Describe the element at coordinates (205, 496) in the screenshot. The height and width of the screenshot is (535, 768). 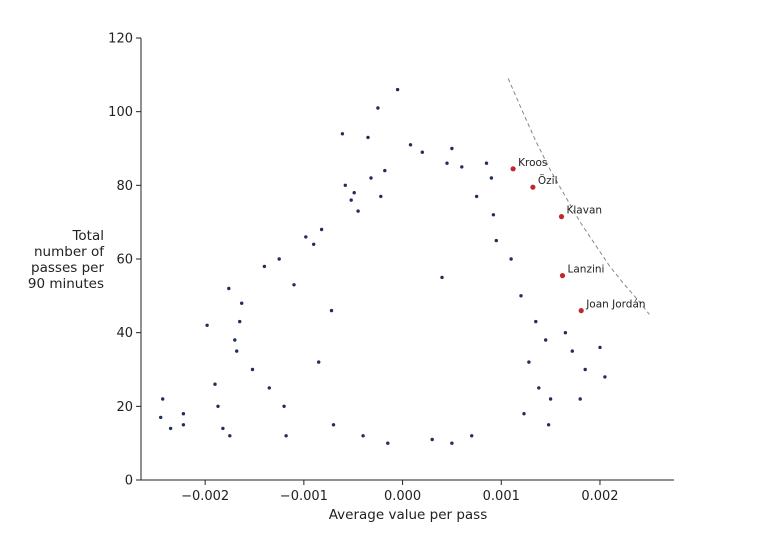
I see `x-tick-label: −0.002` at that location.